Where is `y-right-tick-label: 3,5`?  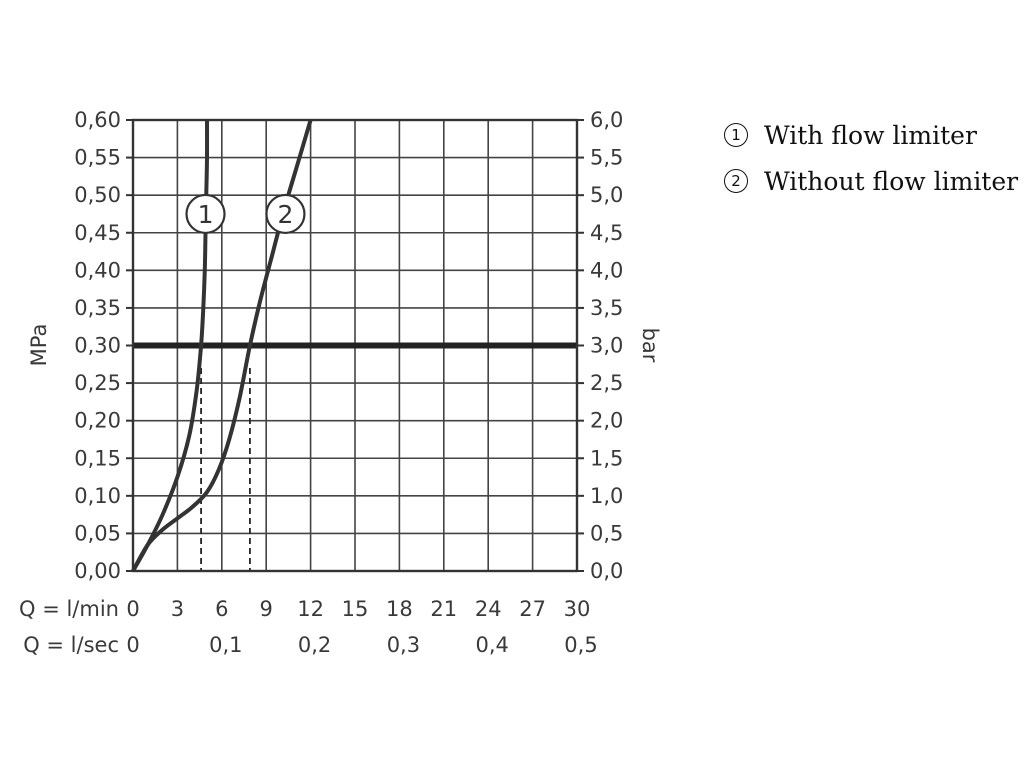 y-right-tick-label: 3,5 is located at coordinates (606, 308).